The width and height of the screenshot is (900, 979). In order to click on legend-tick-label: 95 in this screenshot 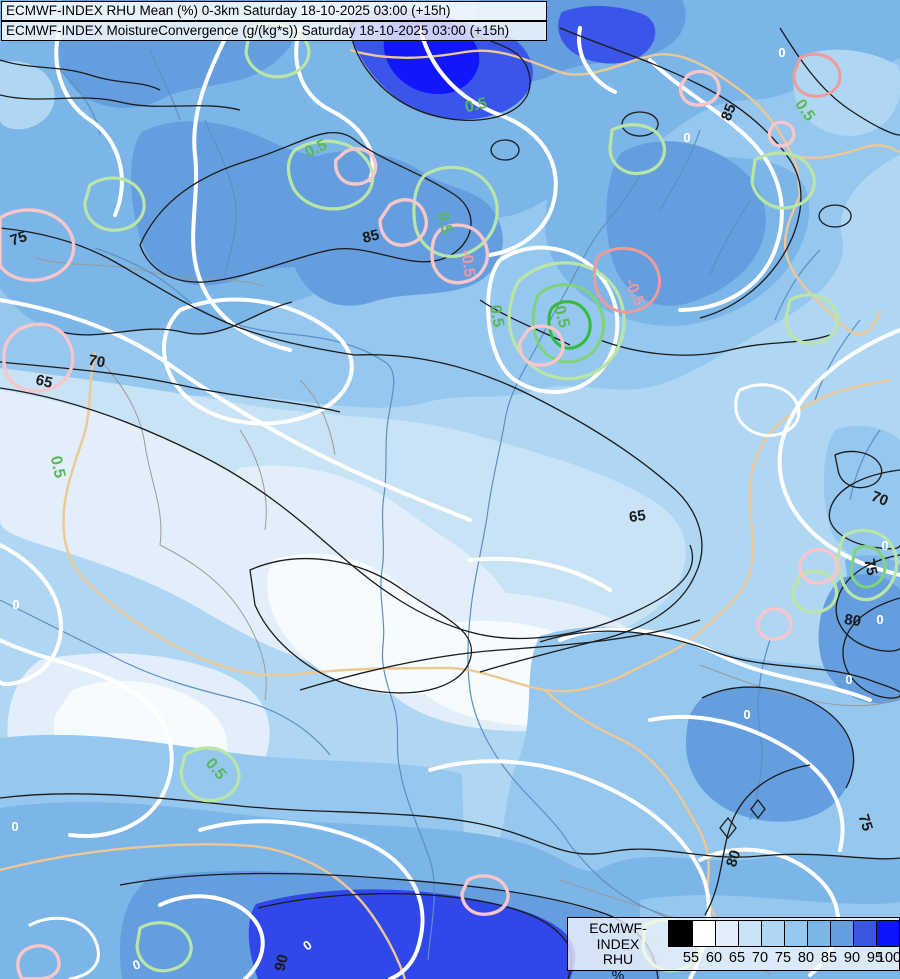, I will do `click(875, 958)`.